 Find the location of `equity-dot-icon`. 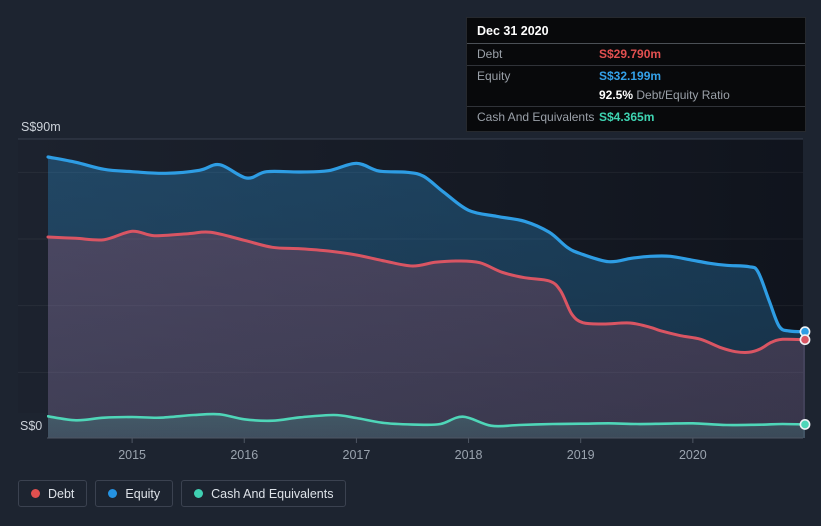

equity-dot-icon is located at coordinates (113, 493).